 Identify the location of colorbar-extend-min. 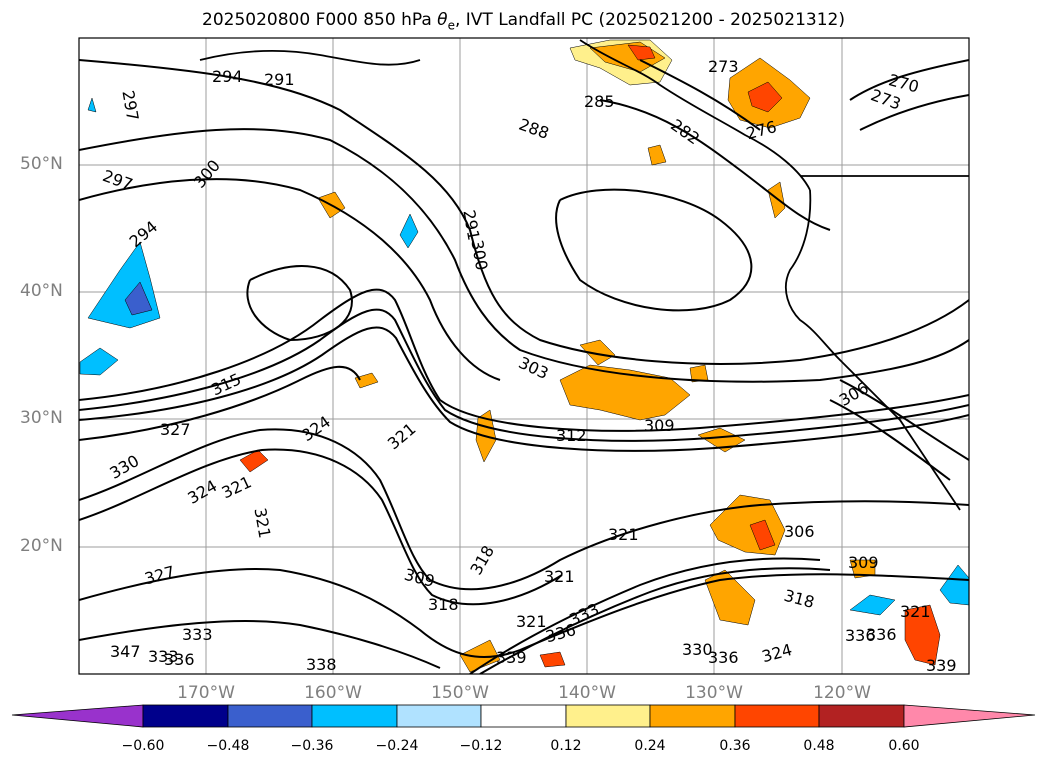
(77, 716).